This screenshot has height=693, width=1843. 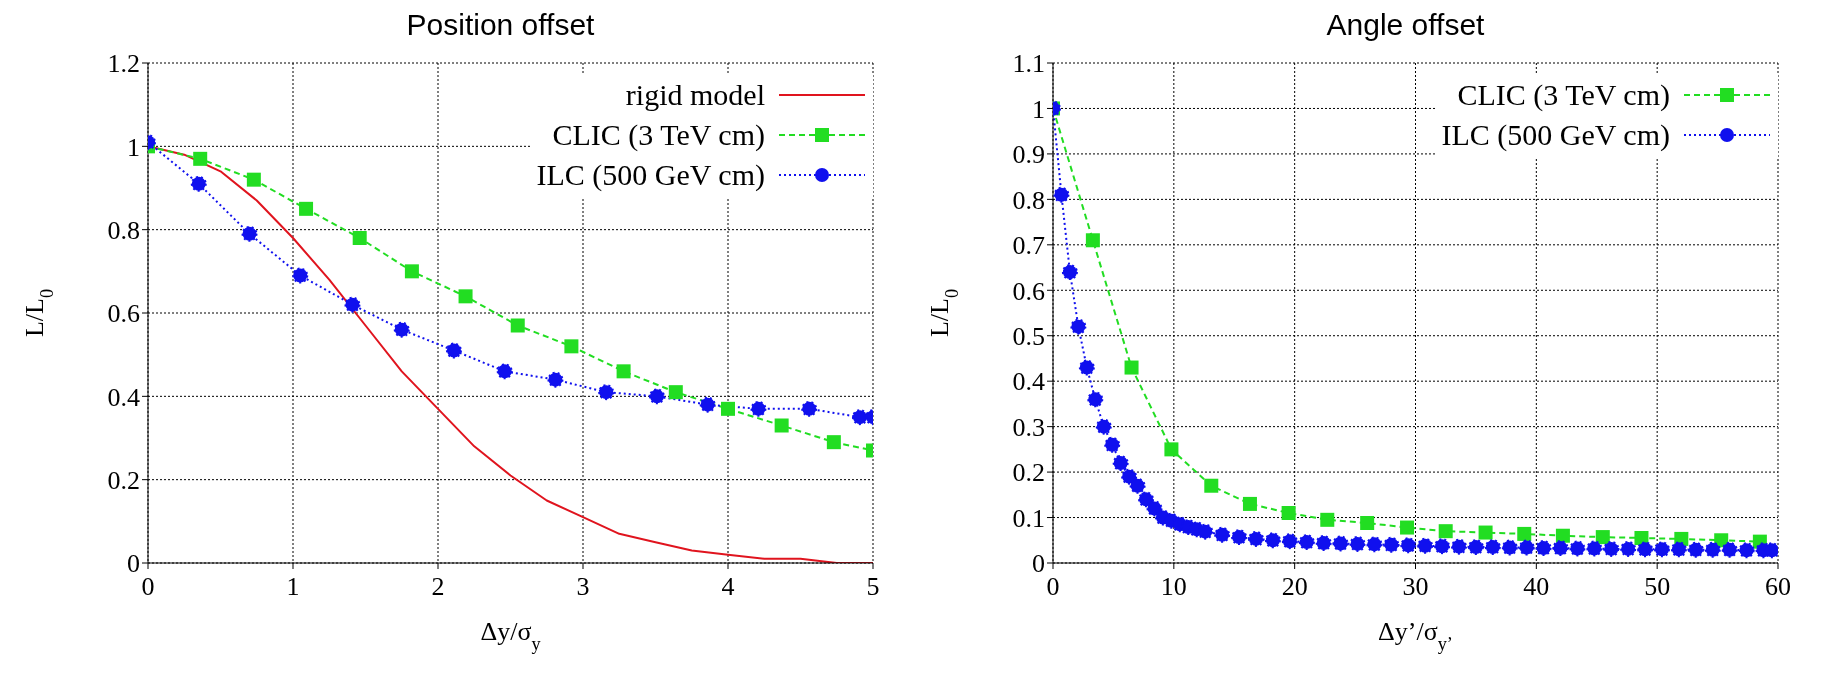 What do you see at coordinates (438, 587) in the screenshot?
I see `x-tick-label: 2` at bounding box center [438, 587].